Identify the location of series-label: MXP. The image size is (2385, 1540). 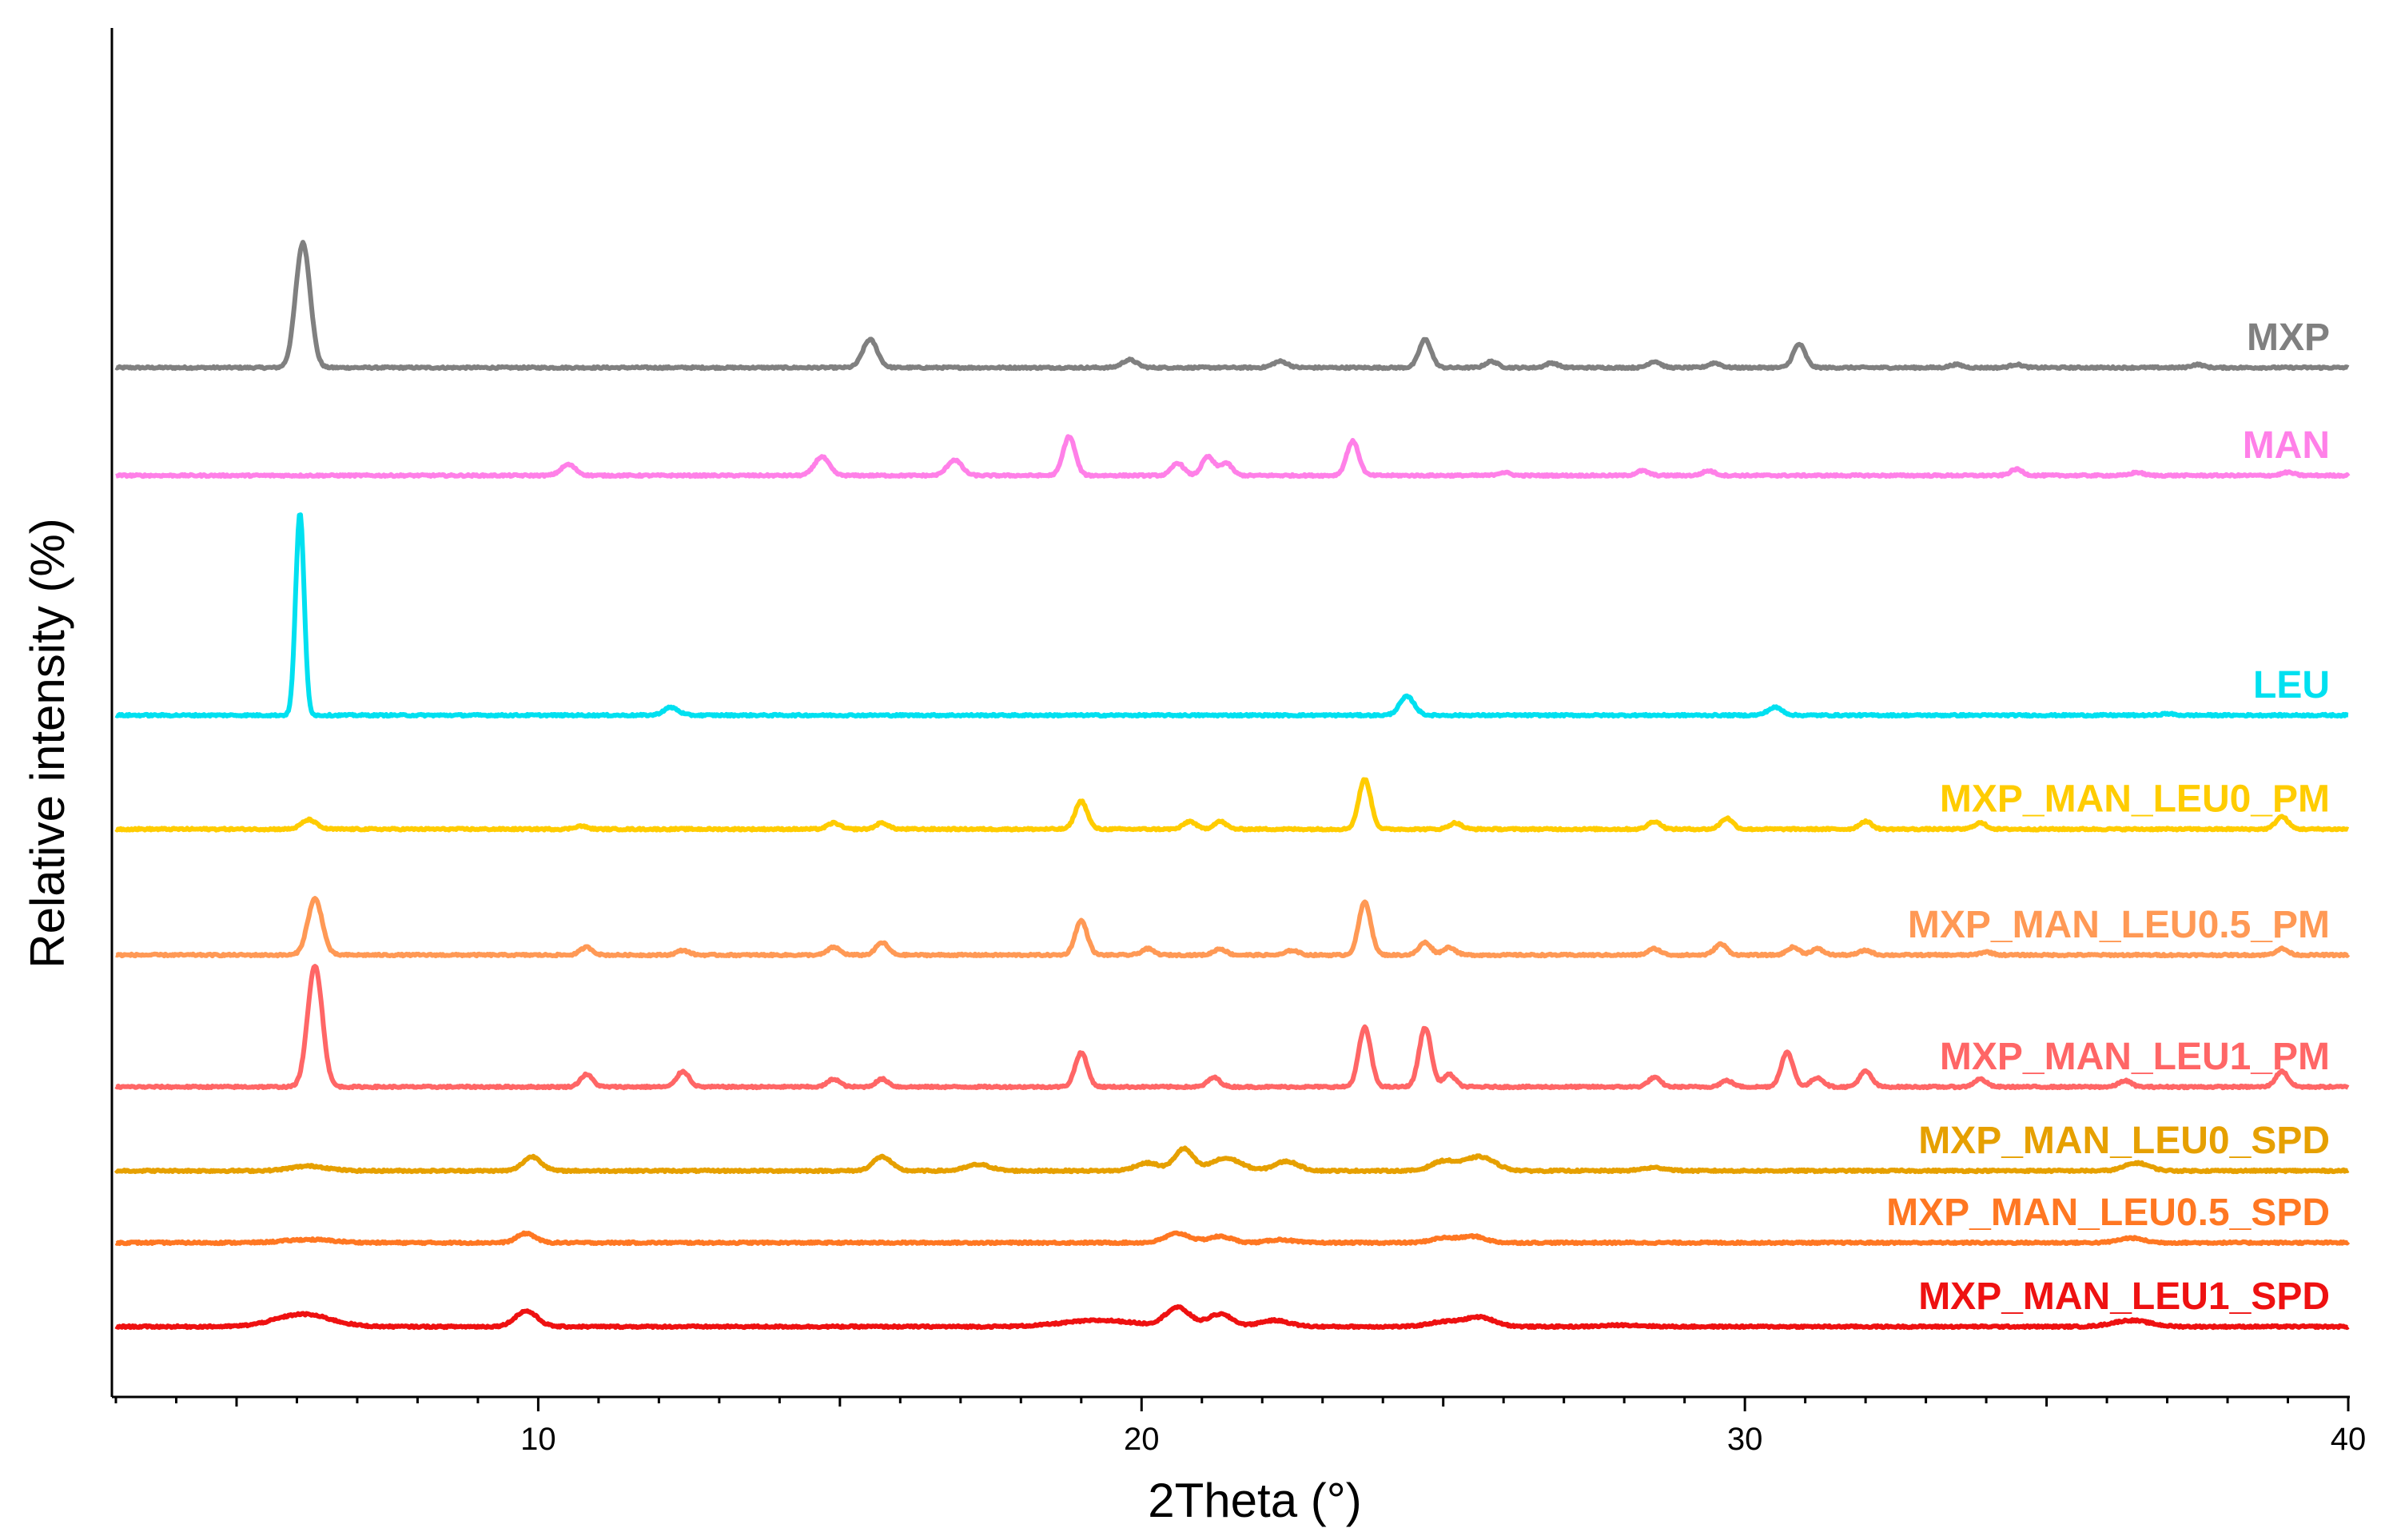
(2288, 337).